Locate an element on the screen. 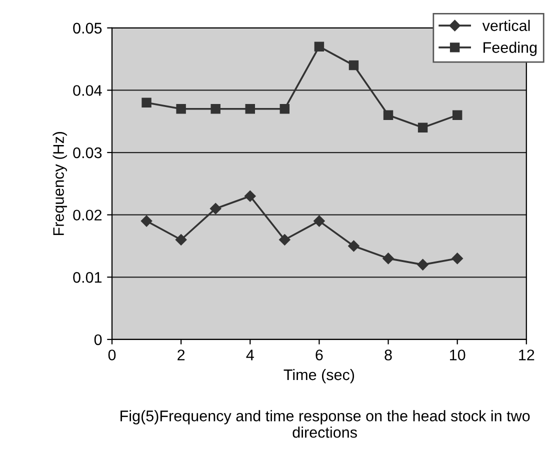 The height and width of the screenshot is (465, 560). x-tick-label: 4 is located at coordinates (250, 355).